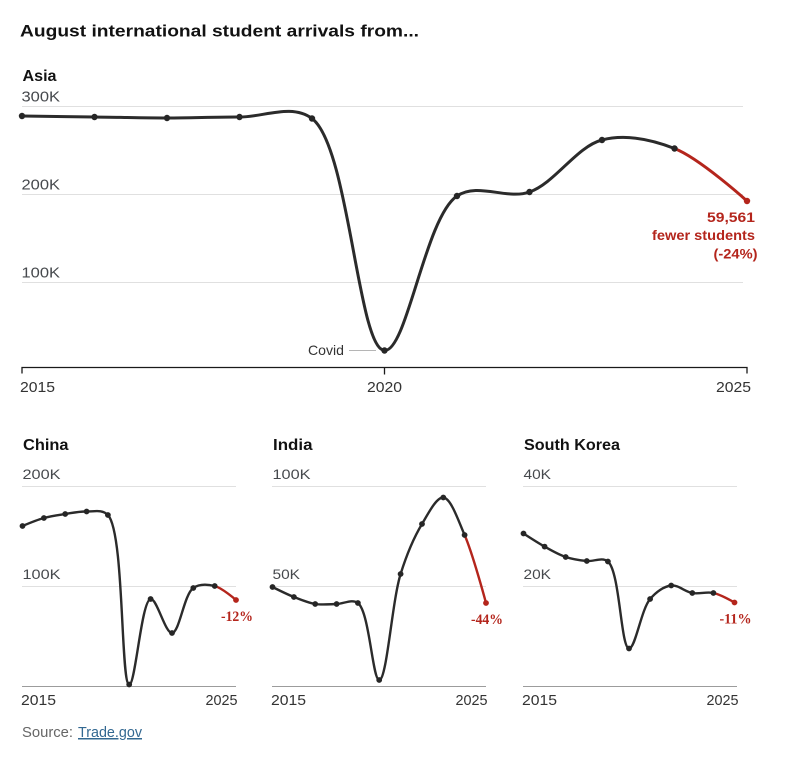  I want to click on svg-text: 59,561, so click(731, 217).